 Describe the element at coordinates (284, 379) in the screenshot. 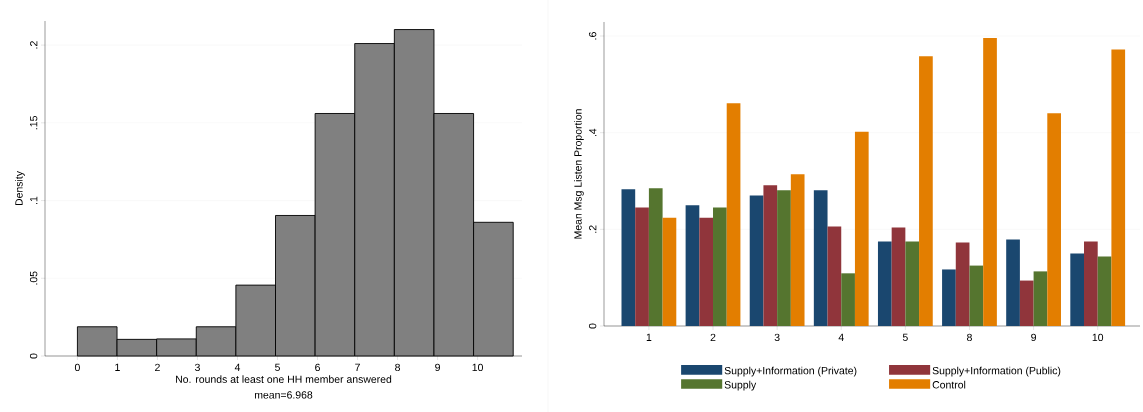

I see `x-axis-title: No. rounds at least one HH member answered` at that location.